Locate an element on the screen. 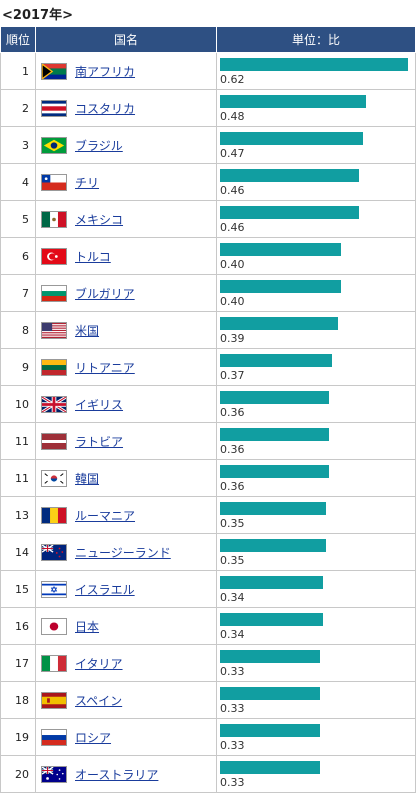  country-link: トルコ is located at coordinates (93, 256).